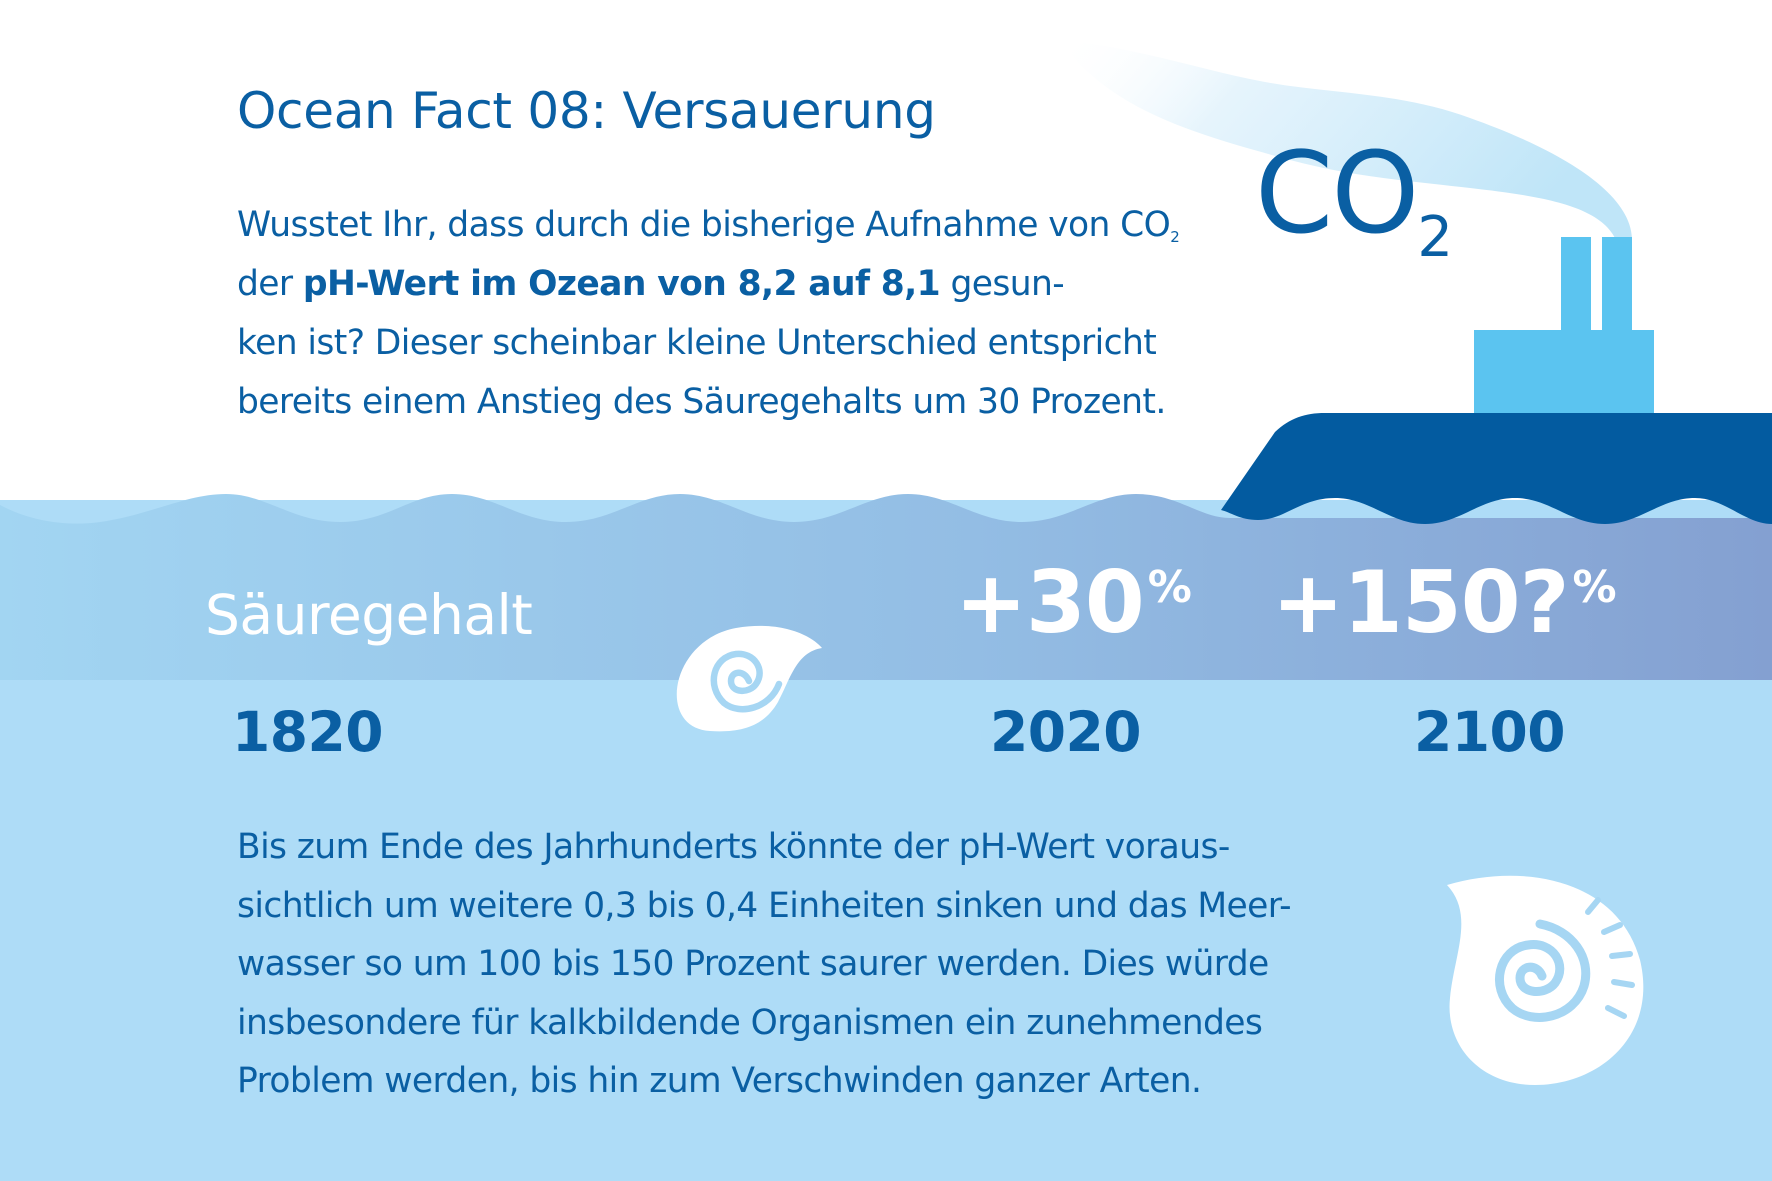  Describe the element at coordinates (1545, 980) in the screenshot. I see `large-shell-icon` at that location.